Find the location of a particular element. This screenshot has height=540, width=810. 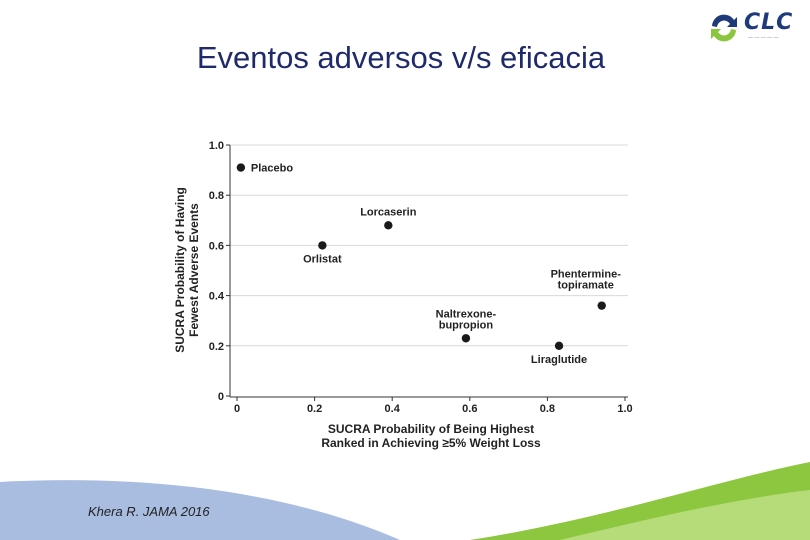

x-tick-label: 0 is located at coordinates (237, 409).